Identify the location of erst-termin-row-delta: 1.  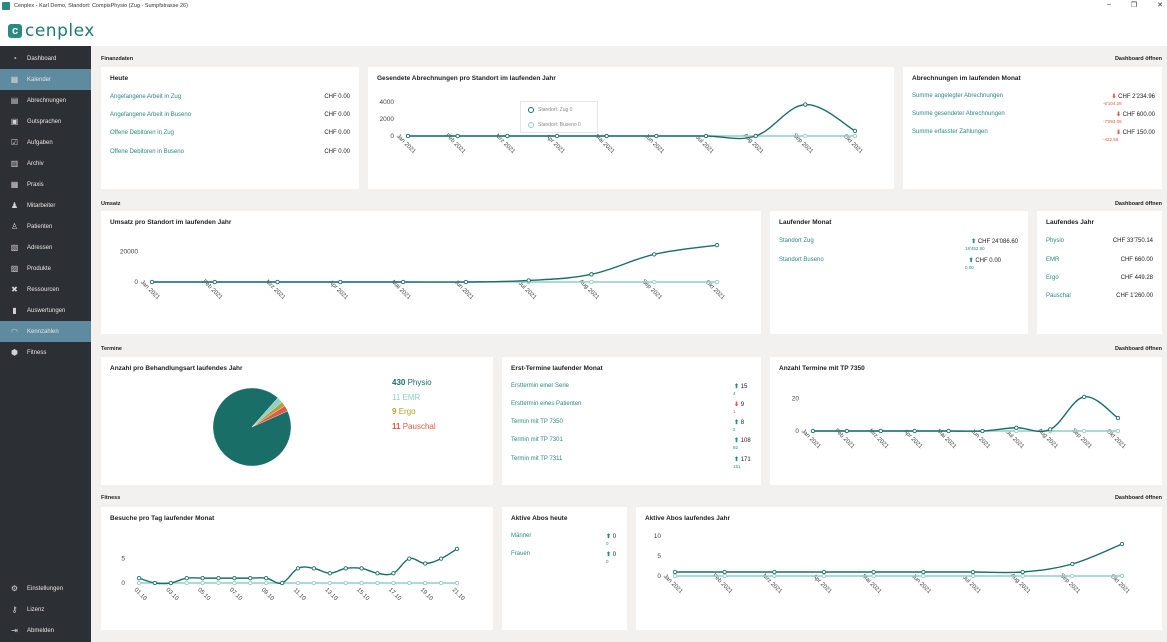
(734, 411).